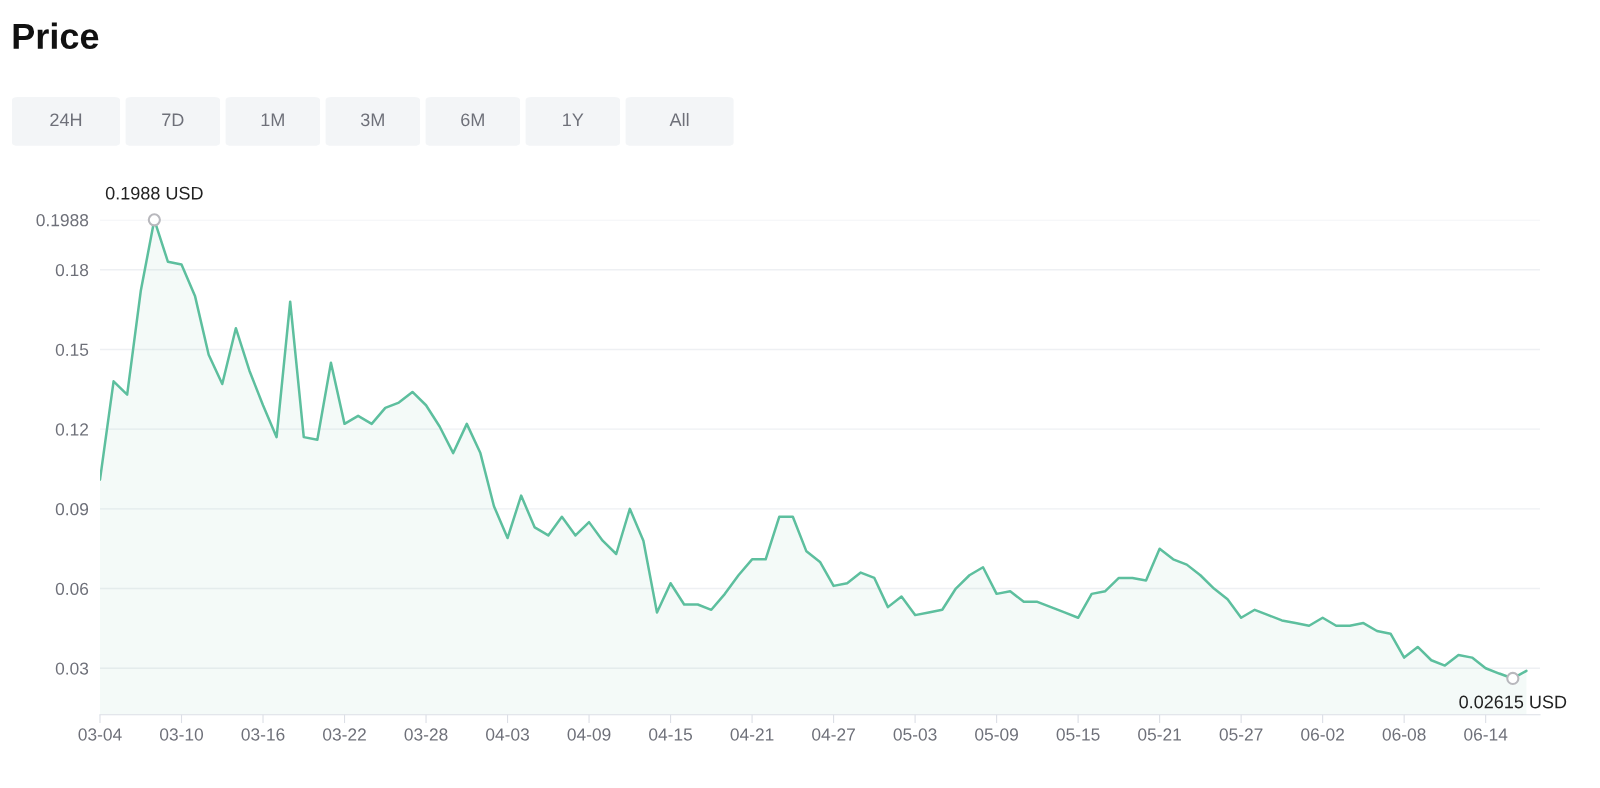  I want to click on x-tick-label: 03-04, so click(100, 734).